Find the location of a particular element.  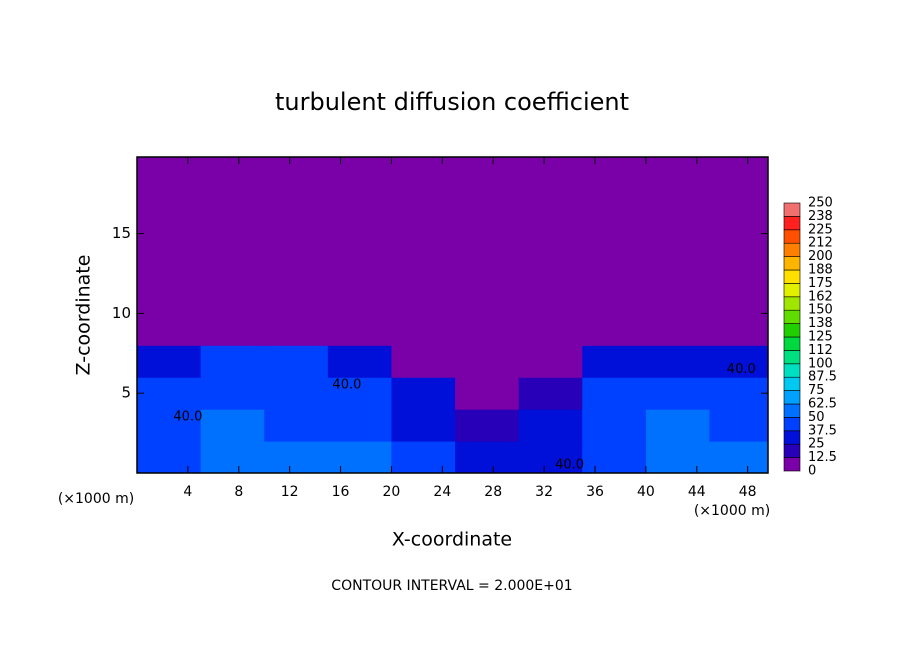

colorbar-label: 188 is located at coordinates (820, 270).